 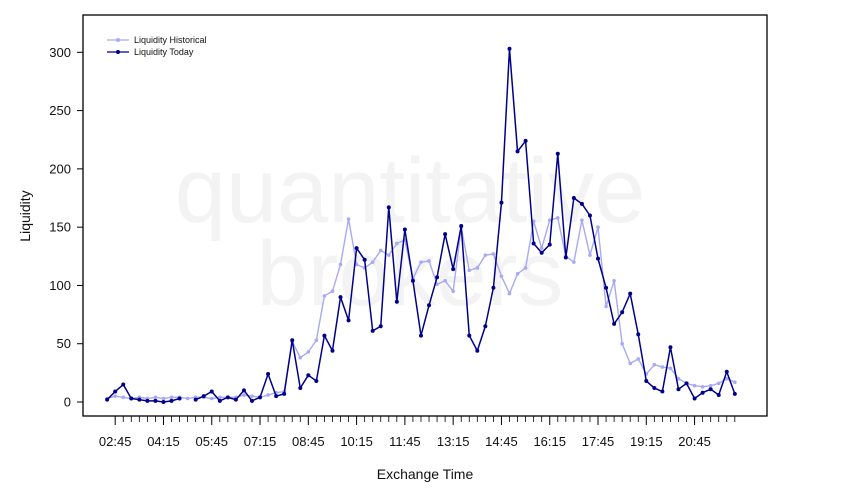 What do you see at coordinates (260, 441) in the screenshot?
I see `x-tick-label: 07:15` at bounding box center [260, 441].